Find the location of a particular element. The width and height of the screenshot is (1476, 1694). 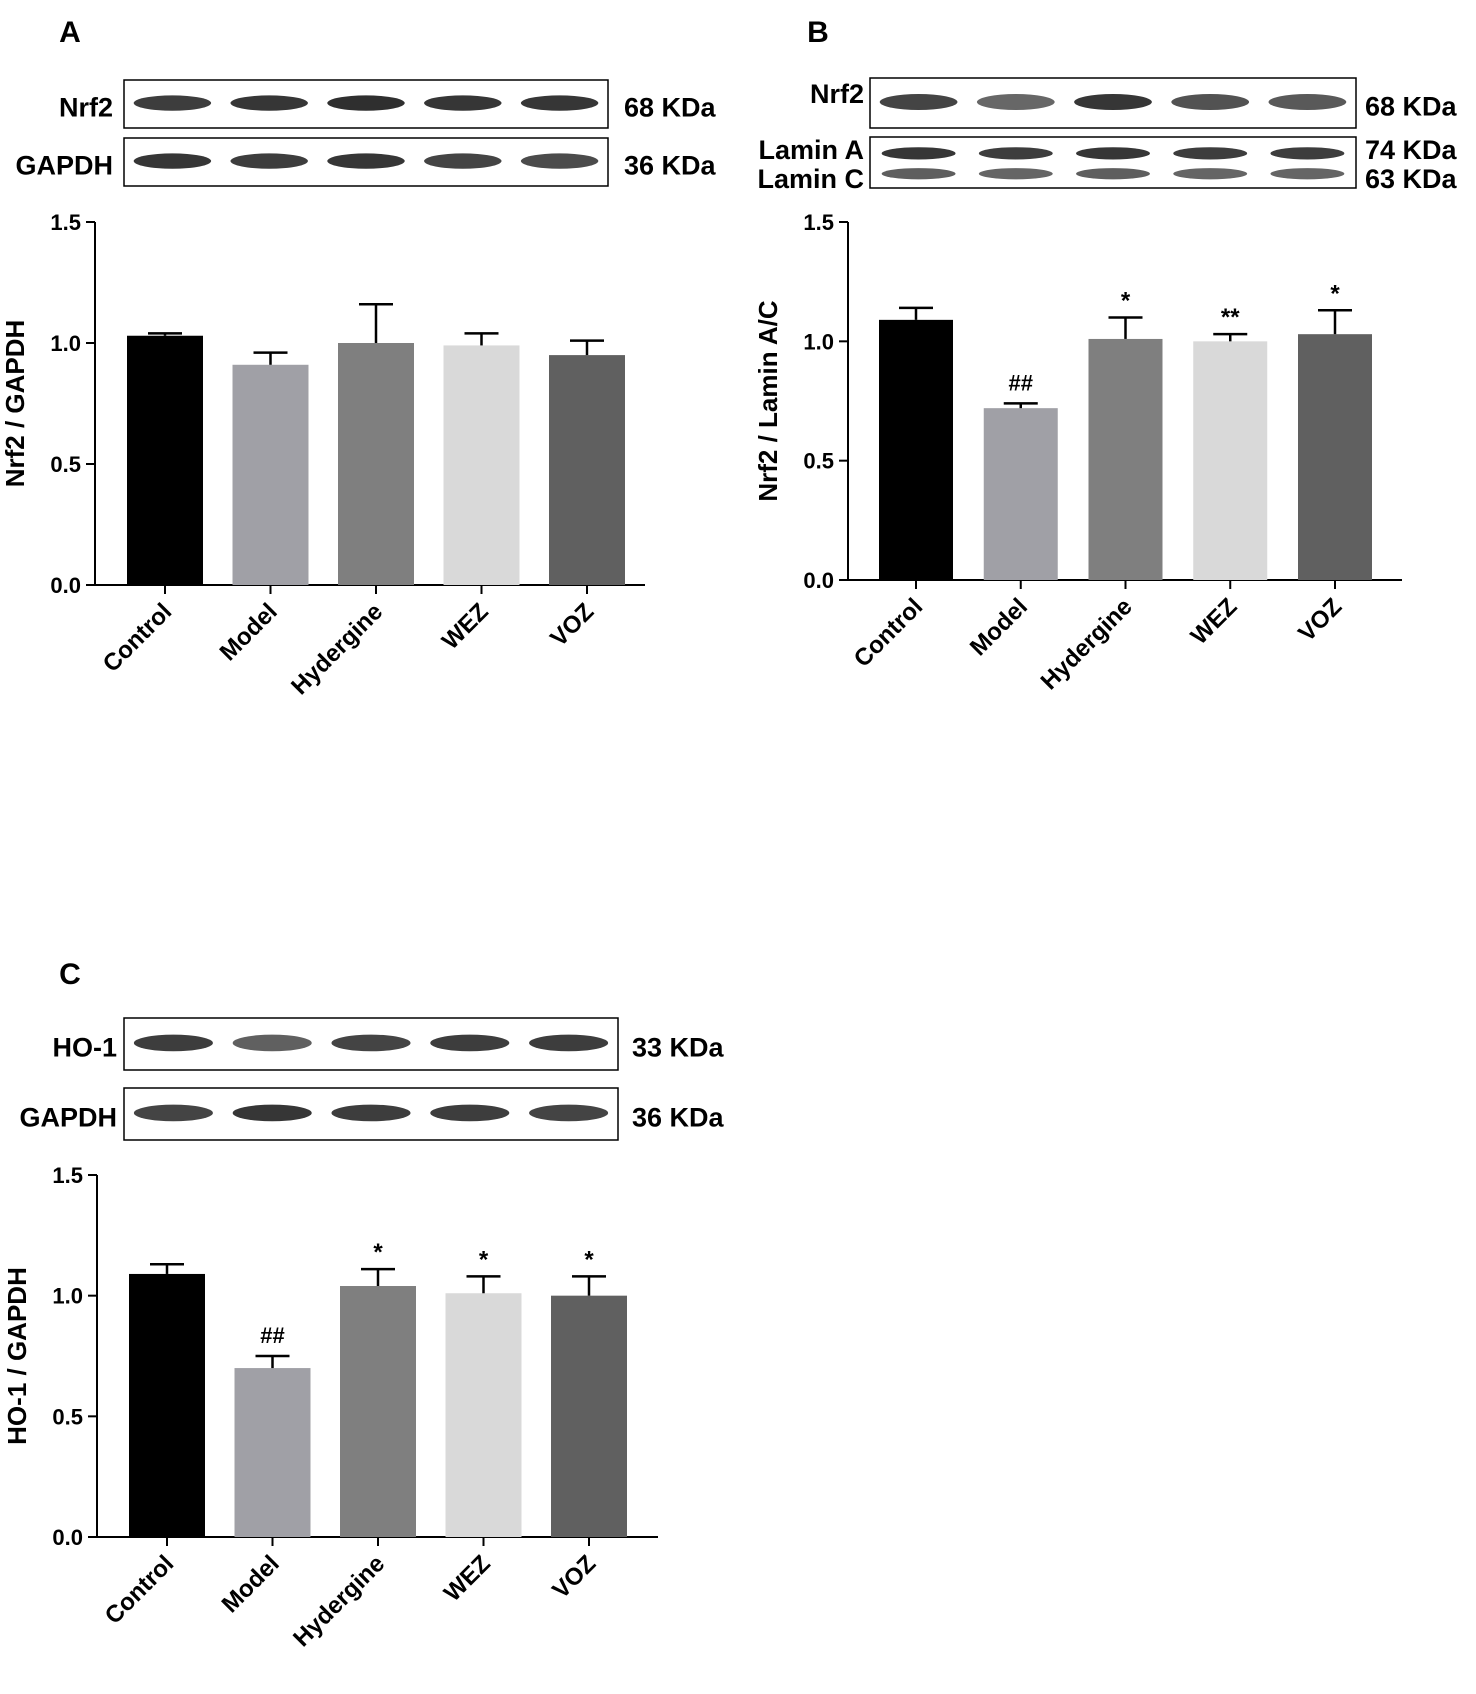

blot-label: HO-1 is located at coordinates (84, 1048).